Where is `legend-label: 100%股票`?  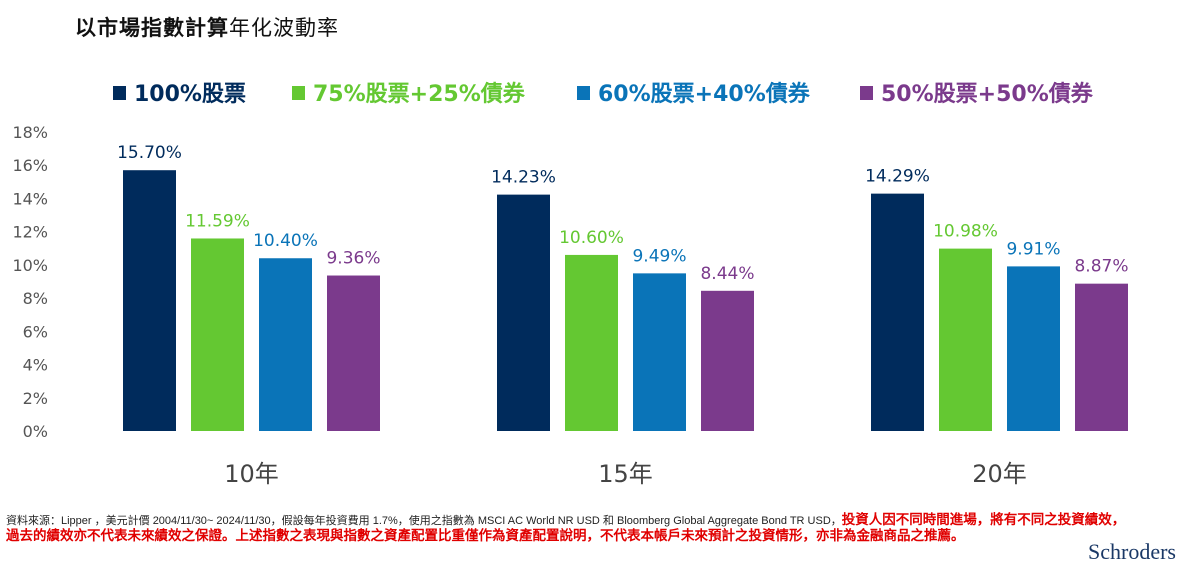 legend-label: 100%股票 is located at coordinates (190, 94).